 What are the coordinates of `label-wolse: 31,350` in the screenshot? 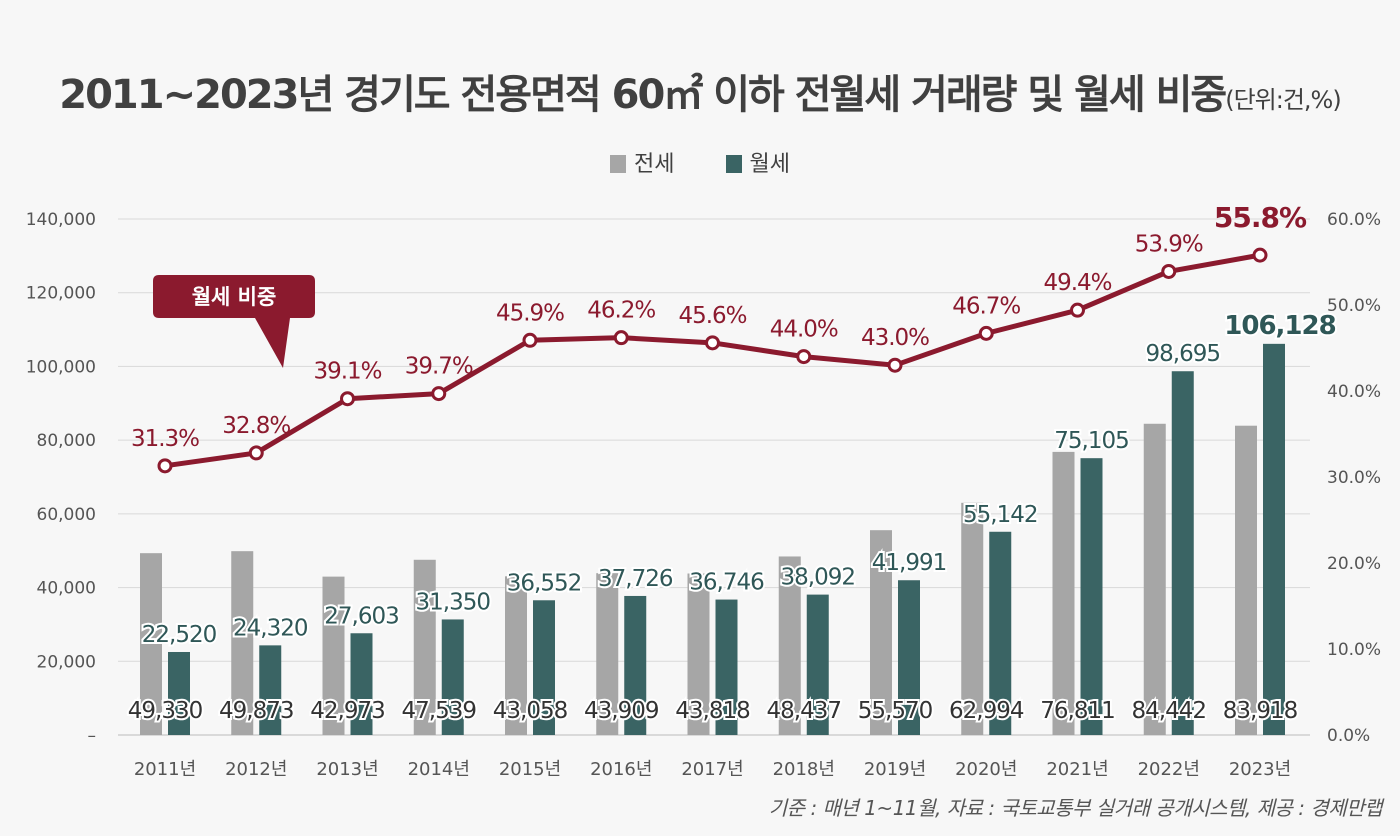 It's located at (453, 602).